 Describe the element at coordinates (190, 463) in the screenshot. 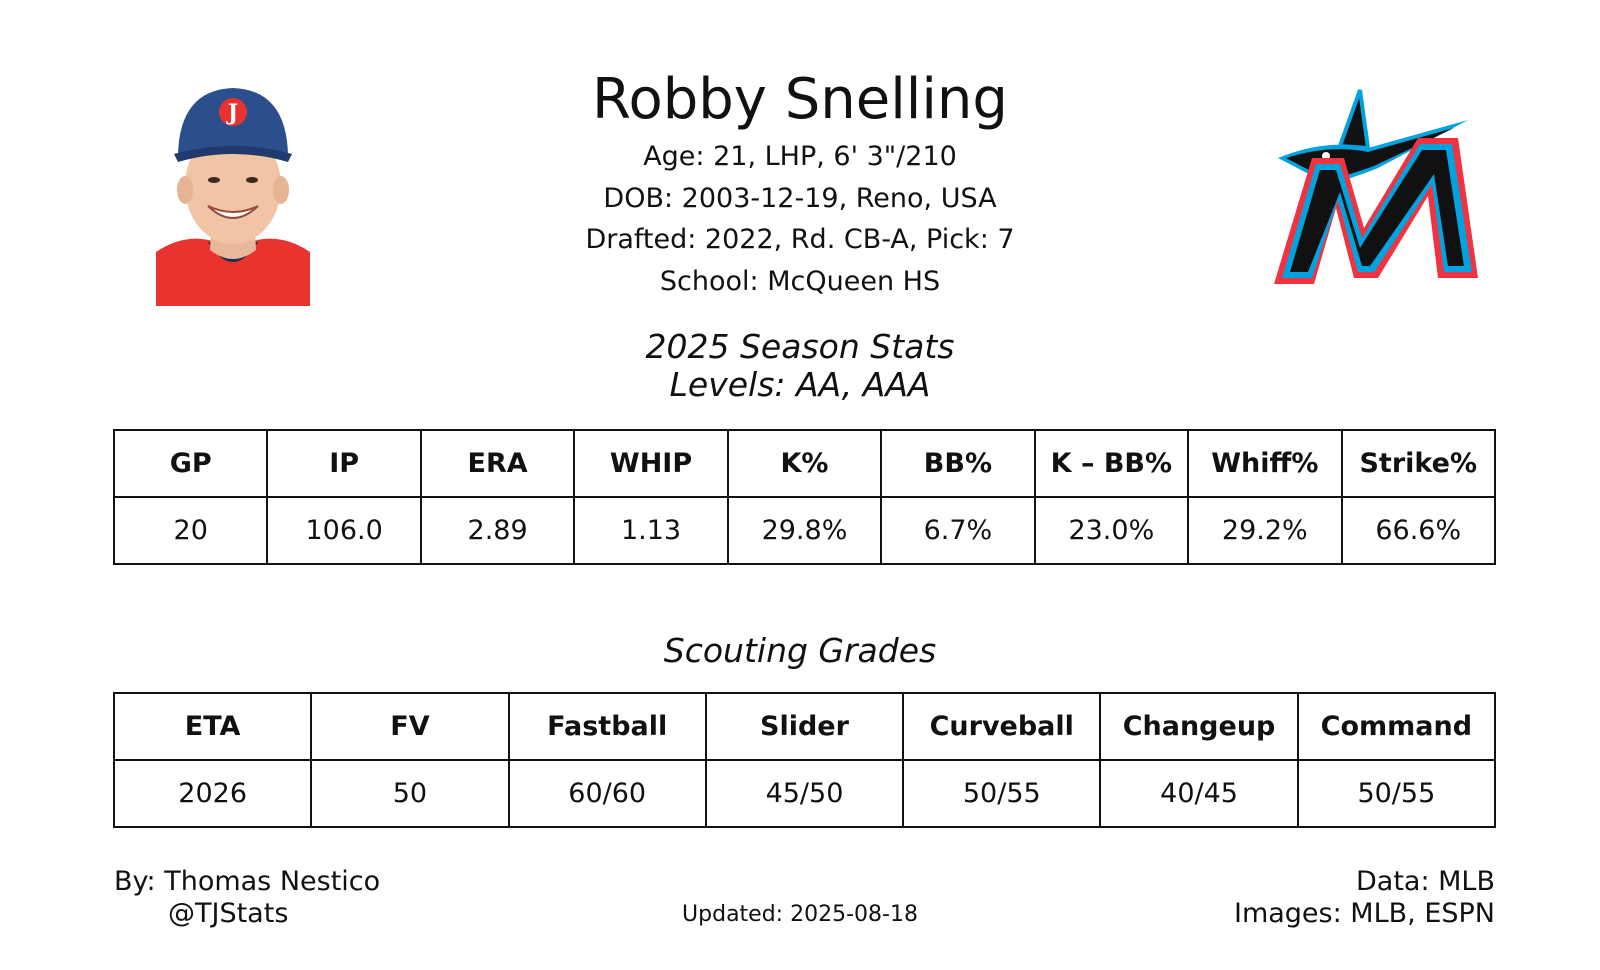

I see `header-gp: GP` at that location.